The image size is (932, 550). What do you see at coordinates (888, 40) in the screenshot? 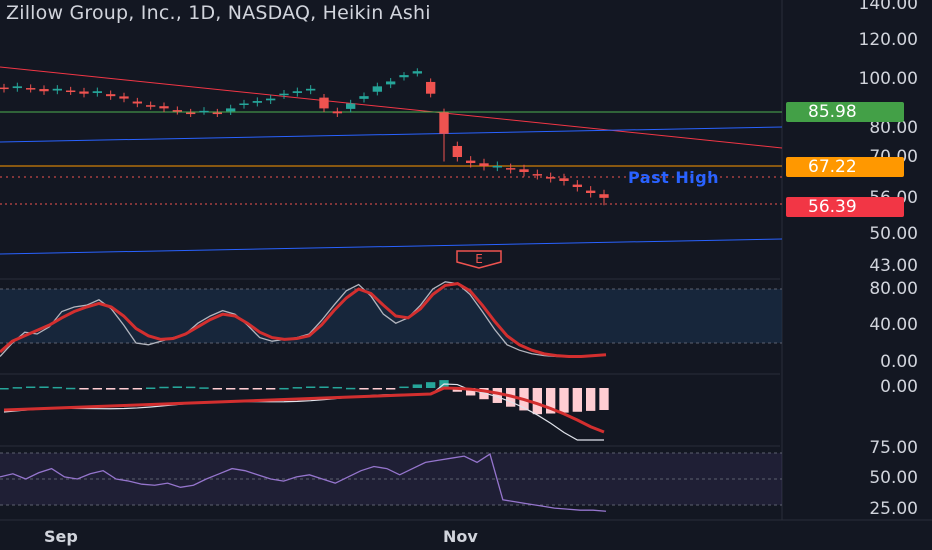
I see `price-tick: 120.00` at bounding box center [888, 40].